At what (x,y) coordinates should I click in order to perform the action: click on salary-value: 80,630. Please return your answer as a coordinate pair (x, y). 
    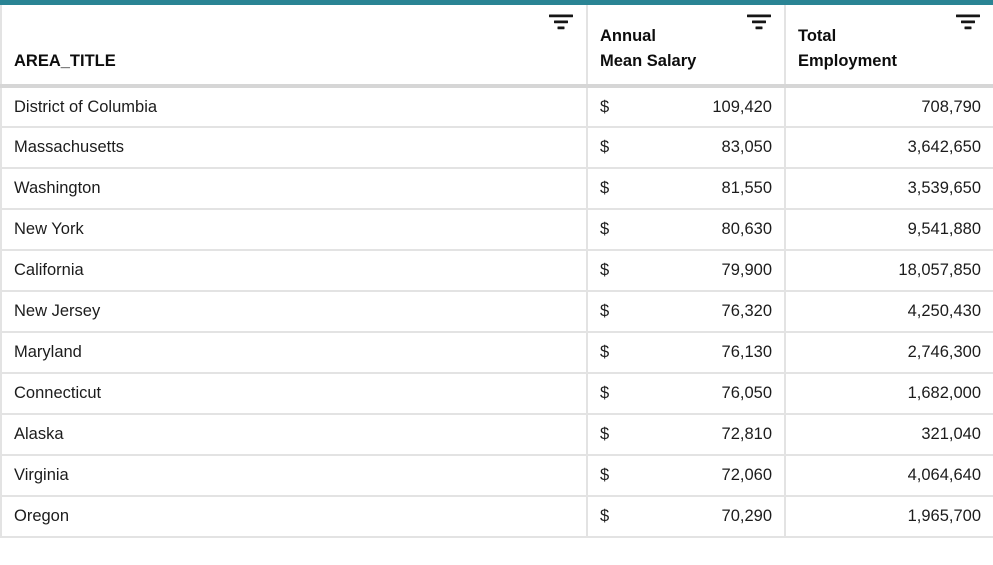
    Looking at the image, I should click on (746, 229).